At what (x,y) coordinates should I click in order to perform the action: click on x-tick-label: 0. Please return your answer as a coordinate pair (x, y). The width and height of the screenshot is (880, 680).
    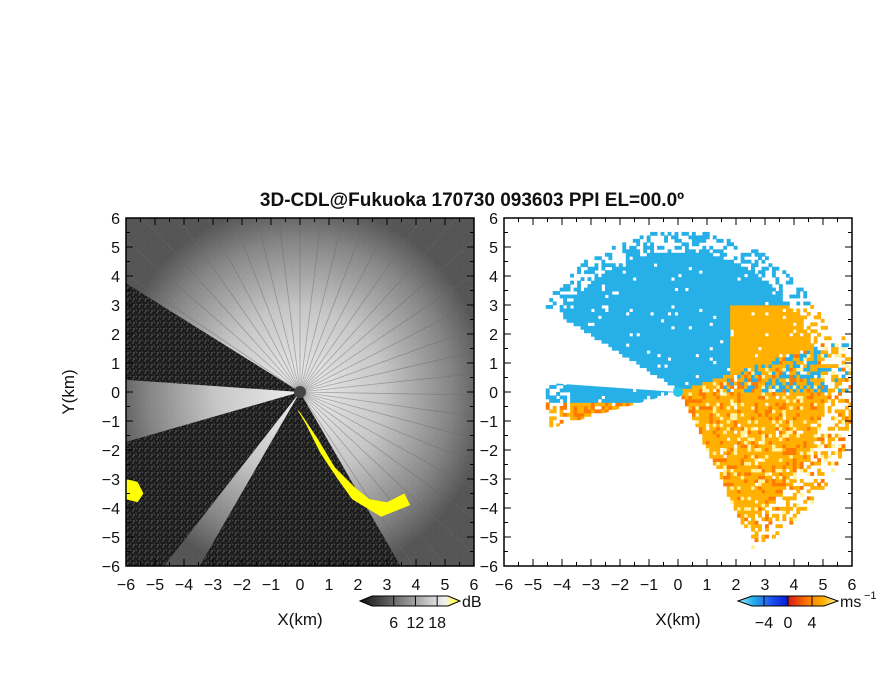
    Looking at the image, I should click on (300, 585).